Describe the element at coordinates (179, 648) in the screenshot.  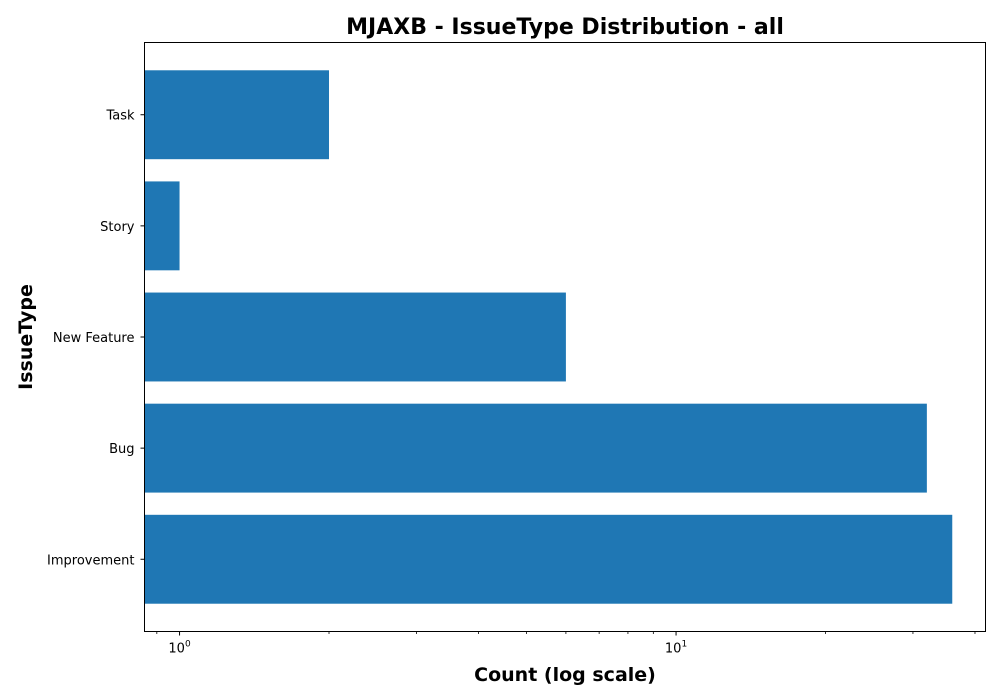
I see `x-tick-label-1: 100` at that location.